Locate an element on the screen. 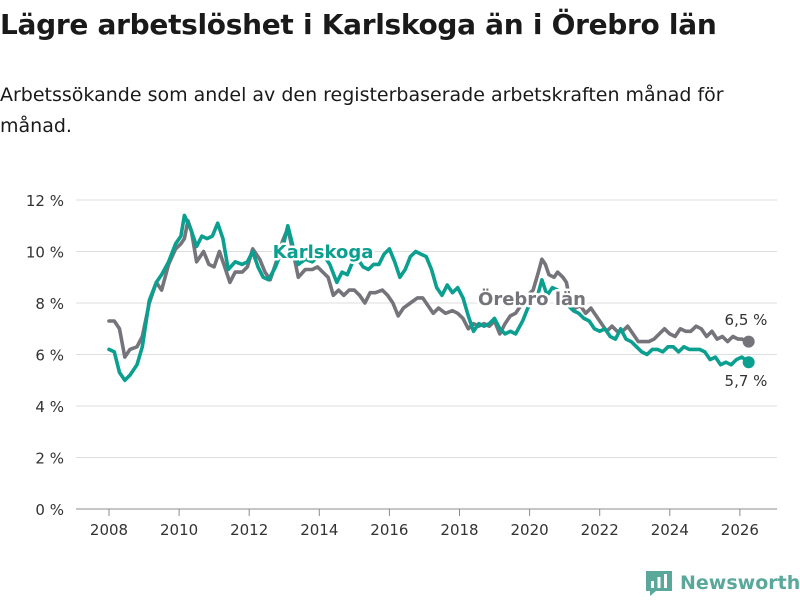  brand-logo: Newsworthy is located at coordinates (722, 583).